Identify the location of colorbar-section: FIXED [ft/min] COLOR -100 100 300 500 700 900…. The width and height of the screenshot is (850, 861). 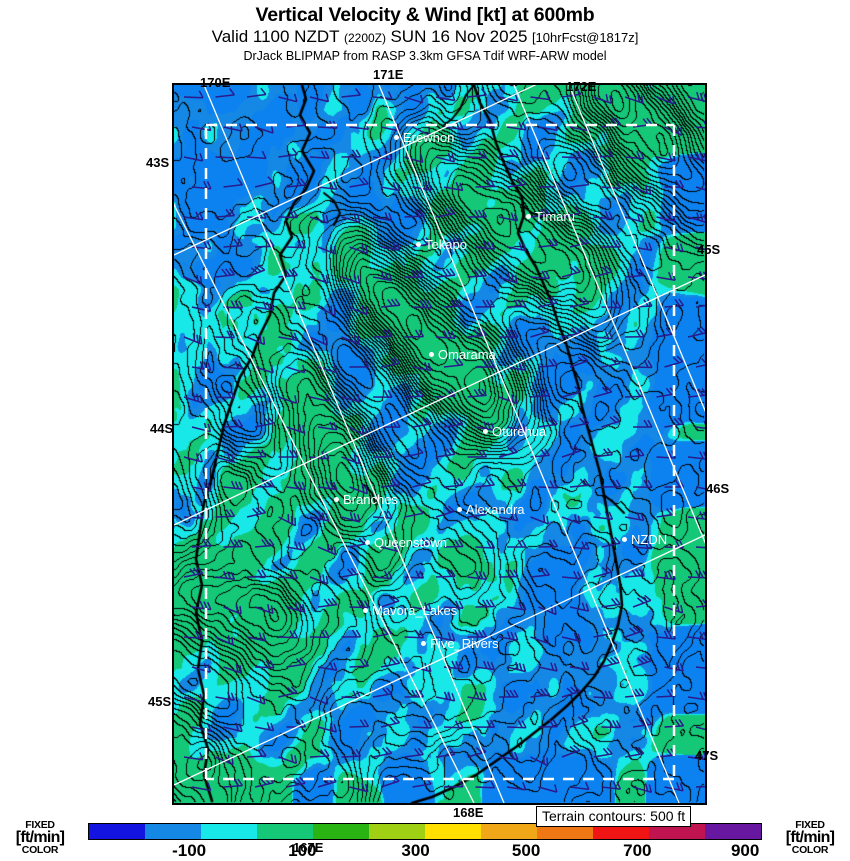
(425, 840).